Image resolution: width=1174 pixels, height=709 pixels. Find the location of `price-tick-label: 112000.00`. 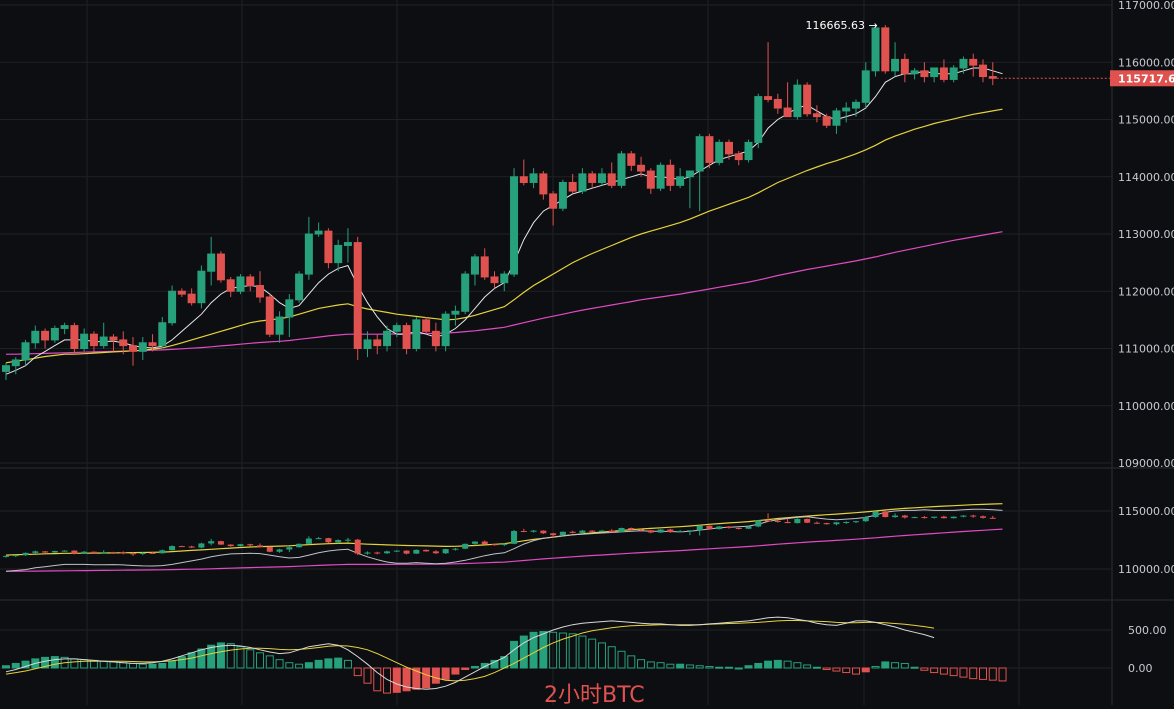

price-tick-label: 112000.00 is located at coordinates (1146, 291).